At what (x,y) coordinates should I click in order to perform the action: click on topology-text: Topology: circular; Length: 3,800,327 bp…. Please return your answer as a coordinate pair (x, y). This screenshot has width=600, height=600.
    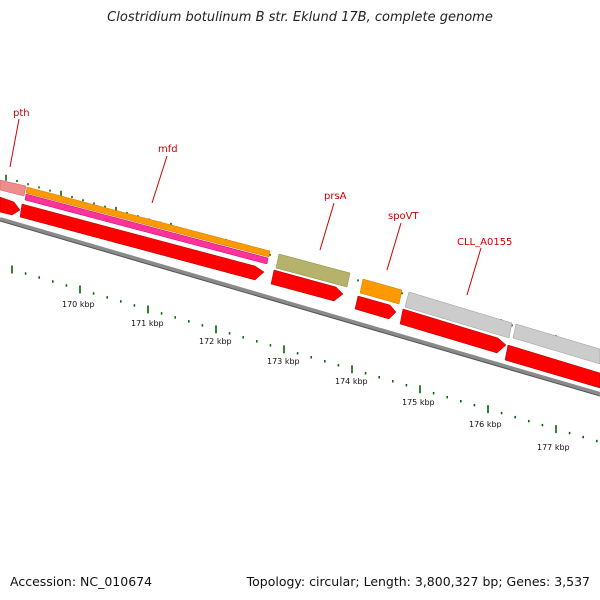
    Looking at the image, I should click on (418, 581).